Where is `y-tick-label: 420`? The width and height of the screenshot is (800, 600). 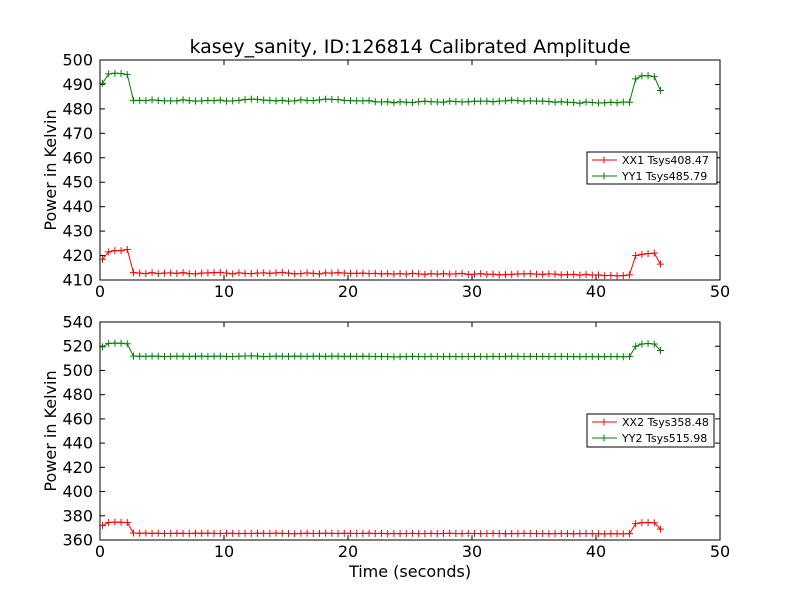
y-tick-label: 420 is located at coordinates (77, 467).